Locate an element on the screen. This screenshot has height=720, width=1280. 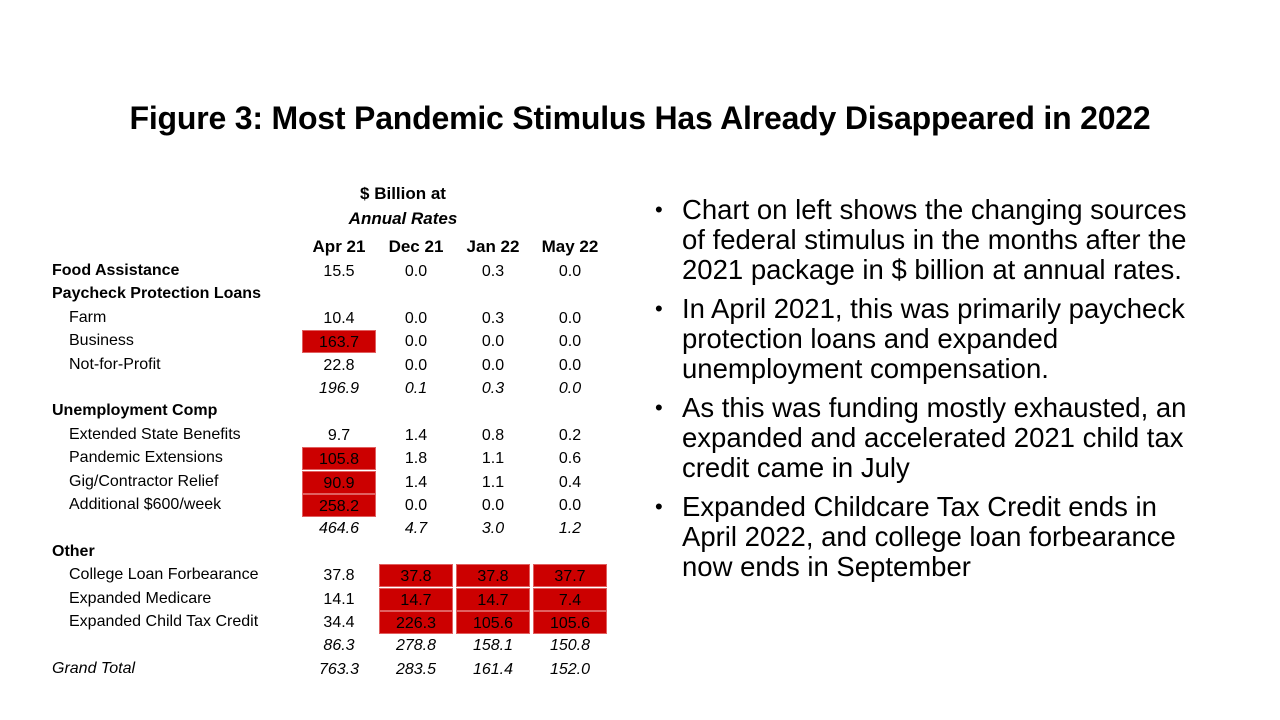
table-row: Not-for-Profit 22.8 0.0 0.0 0.0 is located at coordinates (332, 367).